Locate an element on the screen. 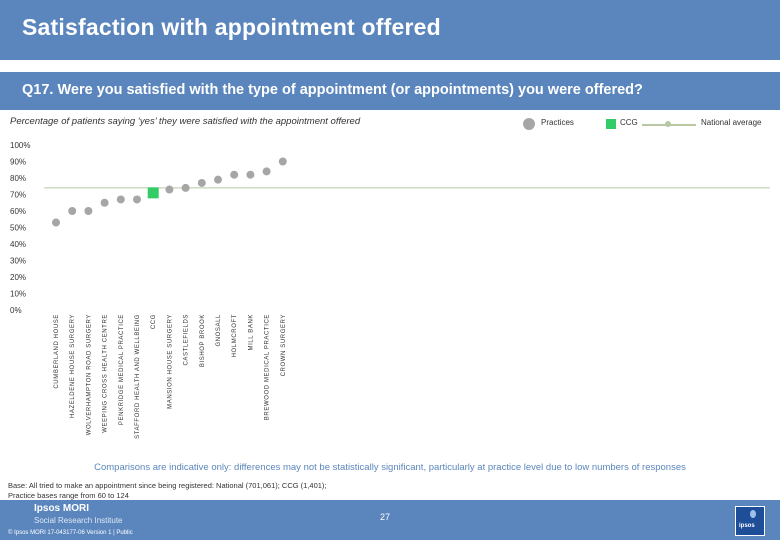 The width and height of the screenshot is (780, 540). y-tick-label: 90% is located at coordinates (18, 162).